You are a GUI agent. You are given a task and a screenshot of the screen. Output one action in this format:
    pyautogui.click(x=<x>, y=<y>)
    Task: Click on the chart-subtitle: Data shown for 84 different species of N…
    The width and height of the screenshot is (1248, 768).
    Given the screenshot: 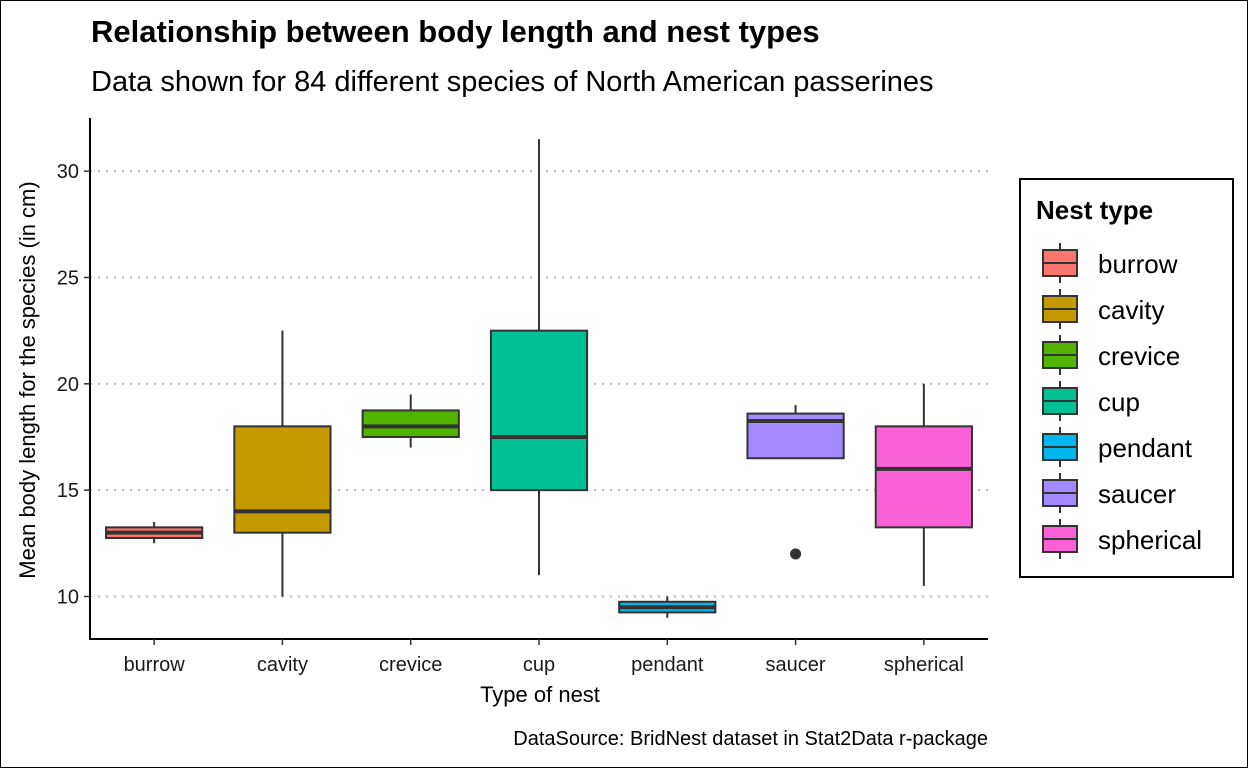 What is the action you would take?
    pyautogui.click(x=512, y=82)
    